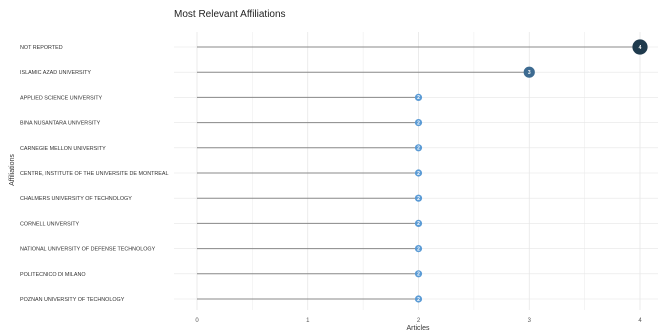  What do you see at coordinates (60, 124) in the screenshot?
I see `y-tick-label: BINA NUSANTARA UNIVERSITY` at bounding box center [60, 124].